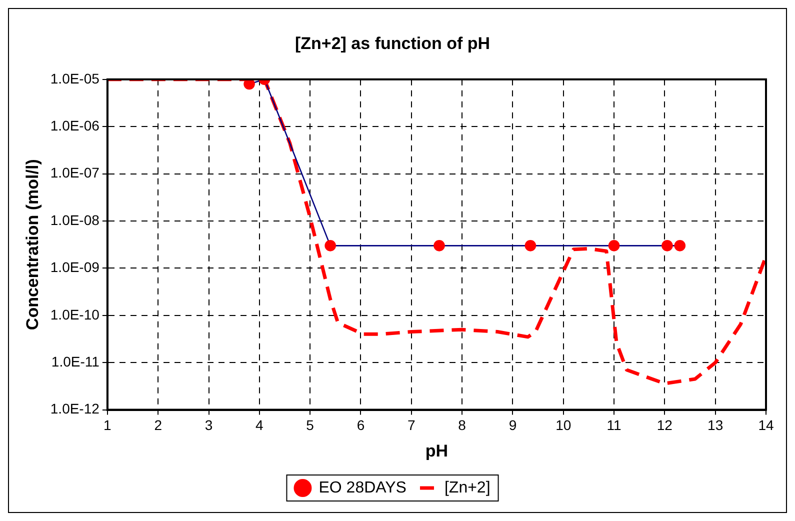 The height and width of the screenshot is (521, 795). I want to click on x-tick-label: 13, so click(716, 425).